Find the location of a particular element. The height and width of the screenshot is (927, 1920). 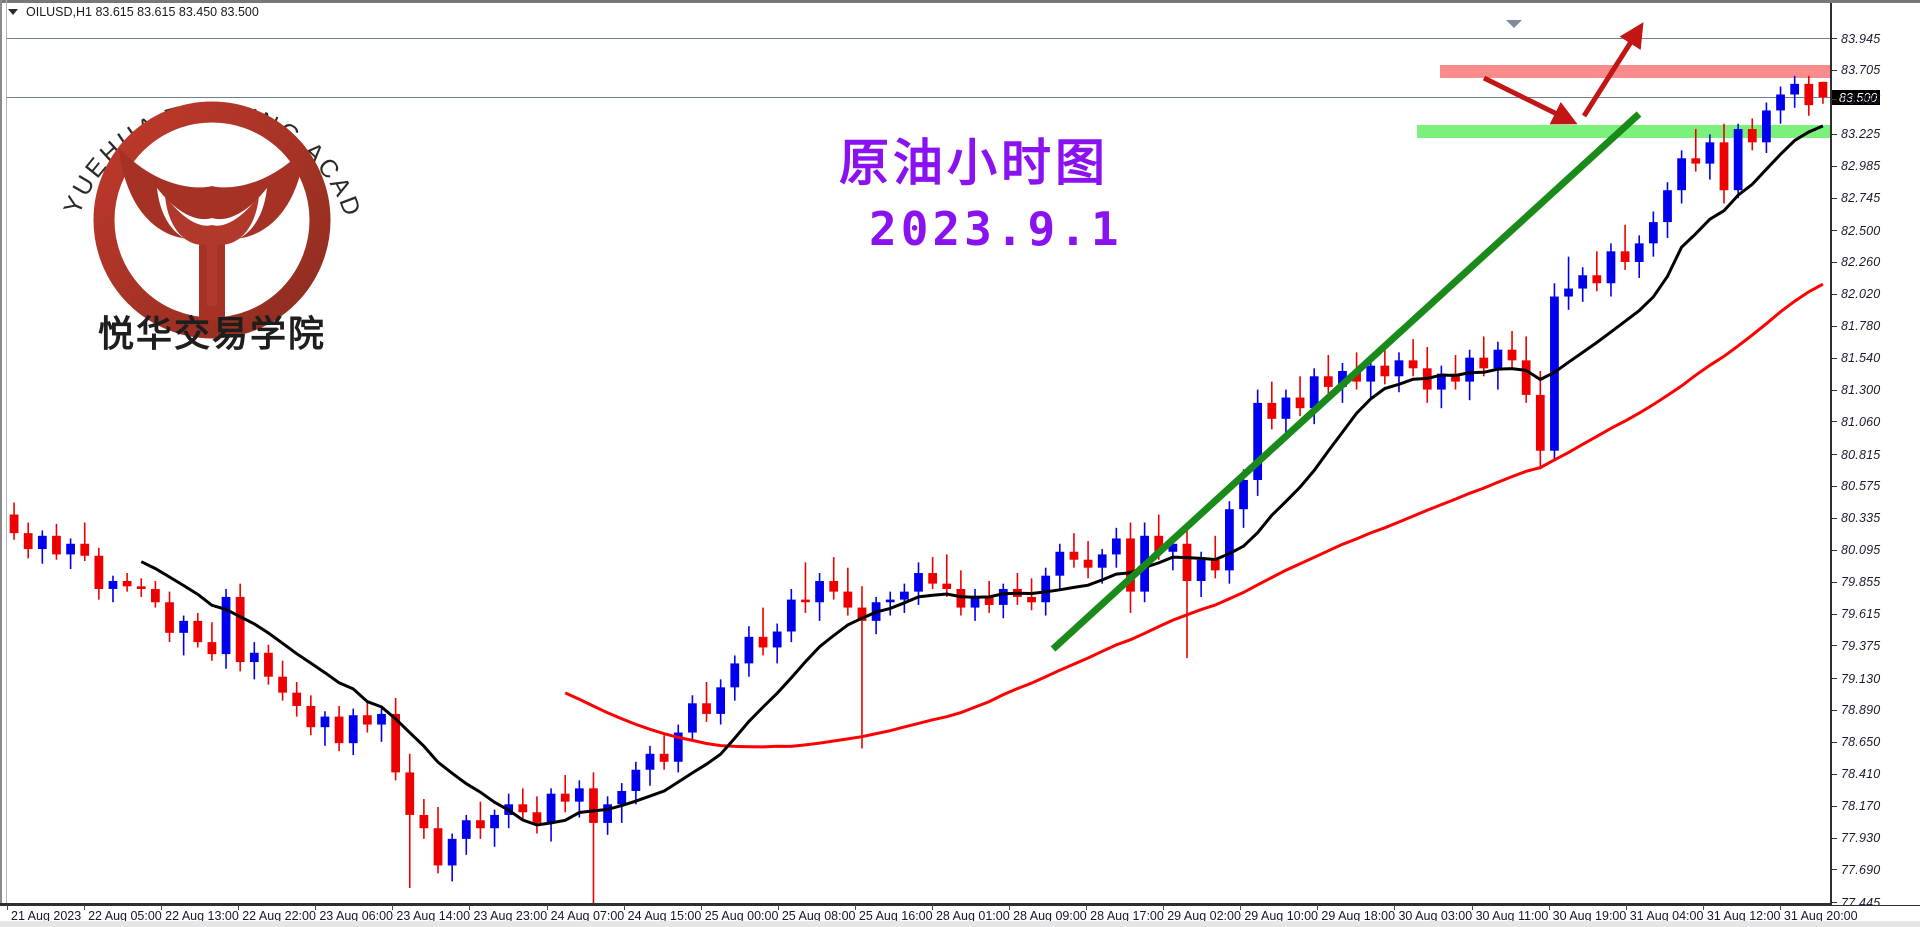

bearish-arrow is located at coordinates (1530, 100).